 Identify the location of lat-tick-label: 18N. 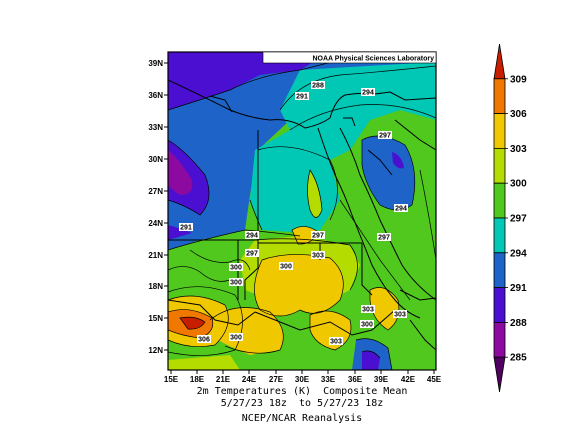
(155, 286).